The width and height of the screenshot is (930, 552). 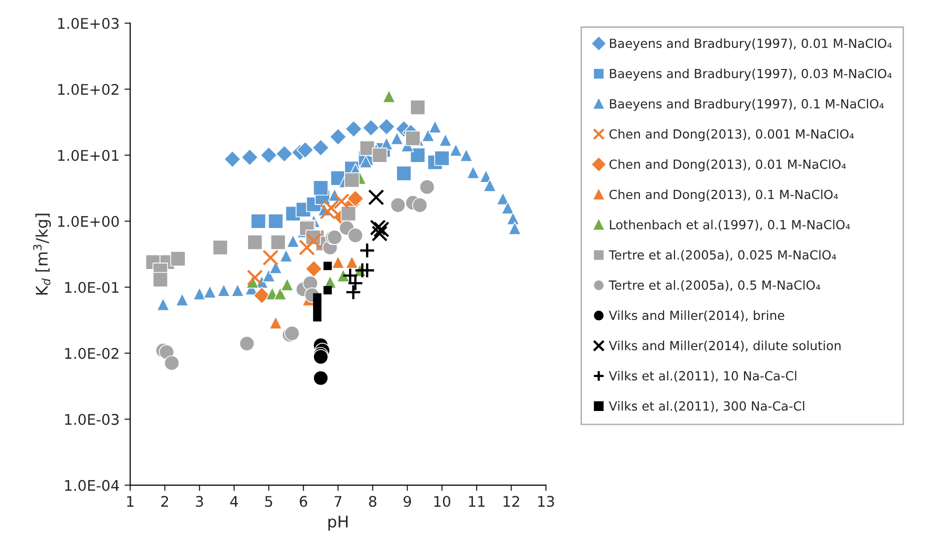 I want to click on x-tick-label: 7, so click(x=338, y=501).